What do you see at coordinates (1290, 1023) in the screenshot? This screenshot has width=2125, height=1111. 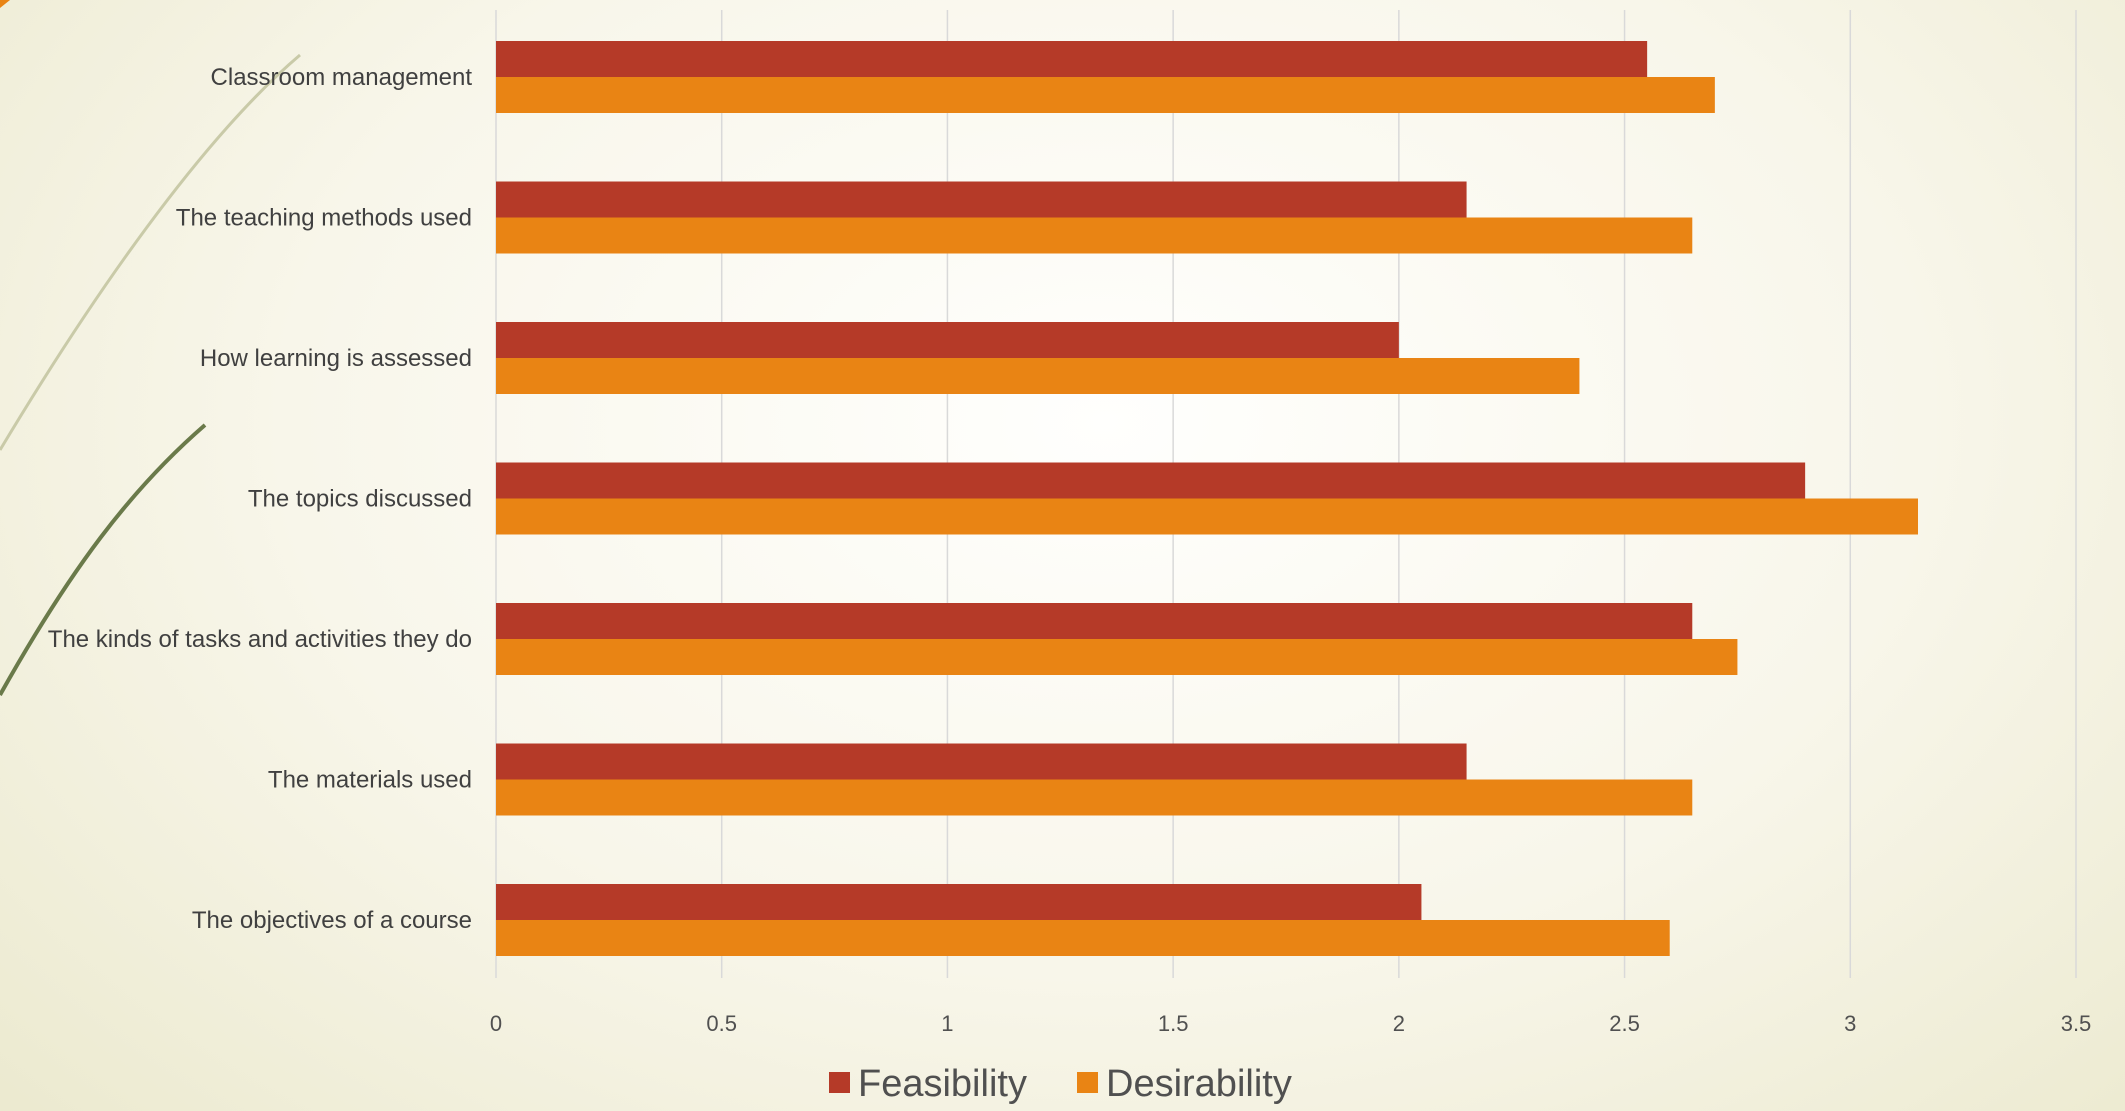 I see `x-axis-ticks: 0 0.5 1 1.5 2 2.5 3 3.5` at bounding box center [1290, 1023].